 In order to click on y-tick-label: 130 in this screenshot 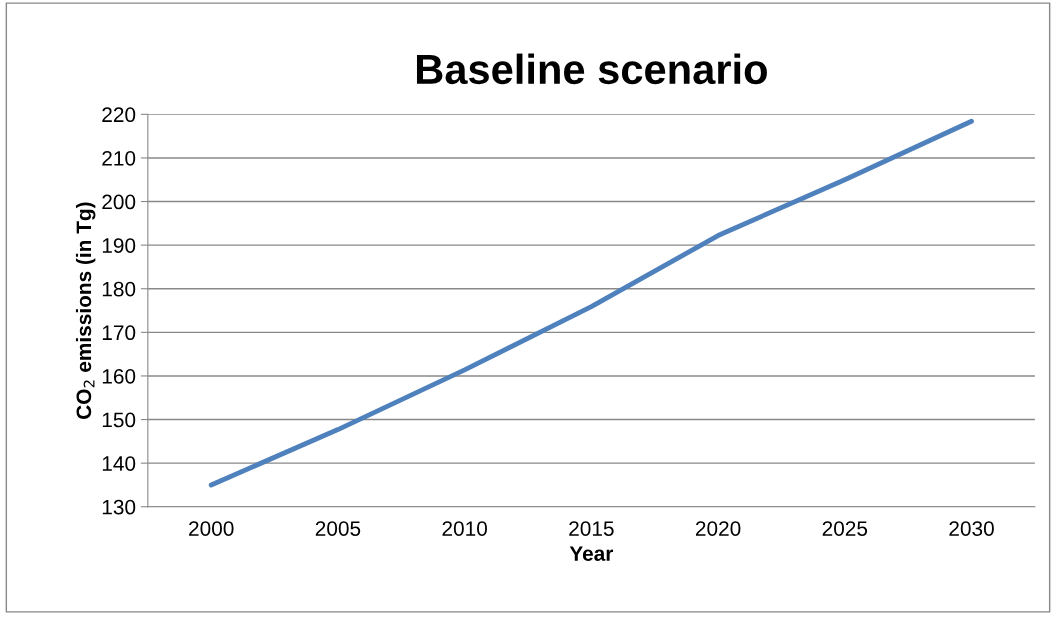, I will do `click(119, 507)`.